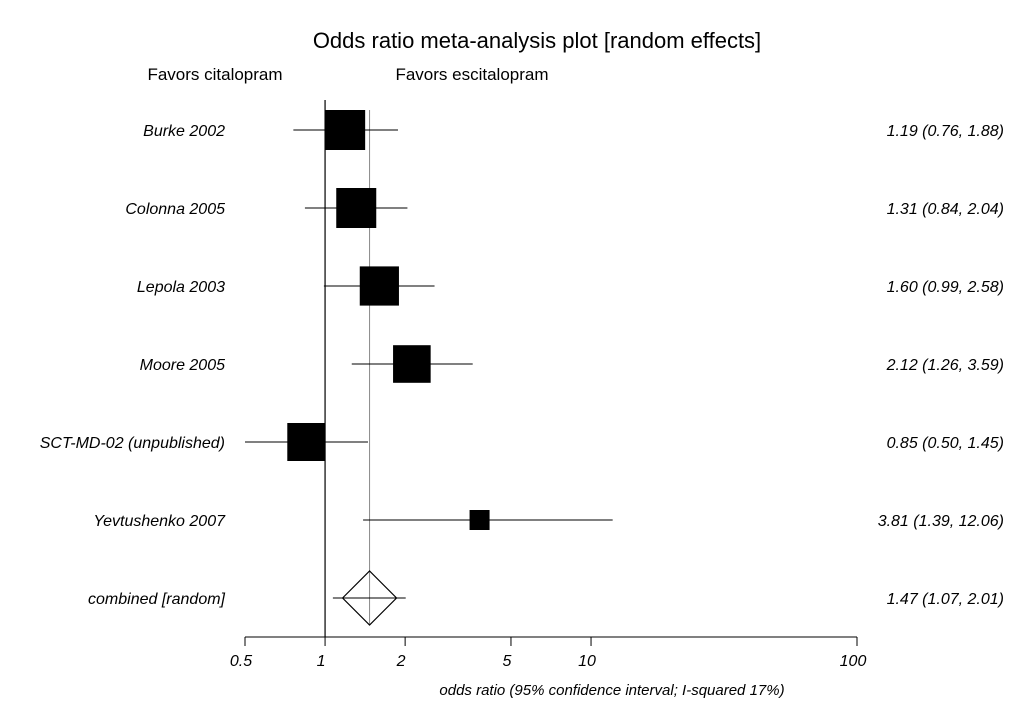 The height and width of the screenshot is (708, 1016). What do you see at coordinates (132, 443) in the screenshot?
I see `study-name: SCT-MD-02 (unpublished)` at bounding box center [132, 443].